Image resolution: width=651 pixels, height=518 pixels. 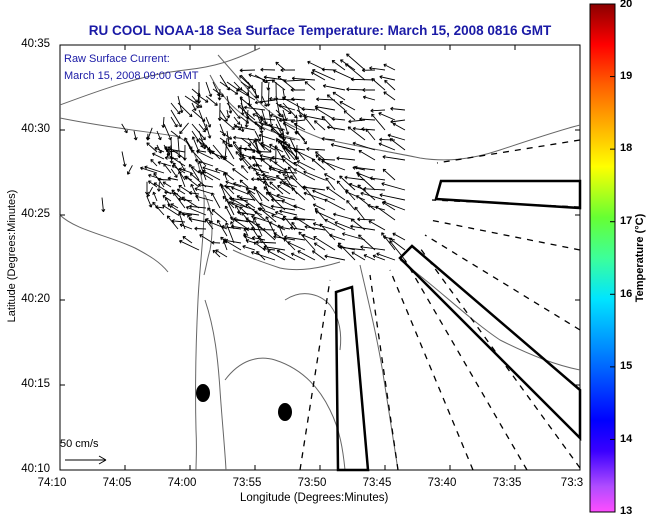 I want to click on scale-arrow, so click(x=86, y=460).